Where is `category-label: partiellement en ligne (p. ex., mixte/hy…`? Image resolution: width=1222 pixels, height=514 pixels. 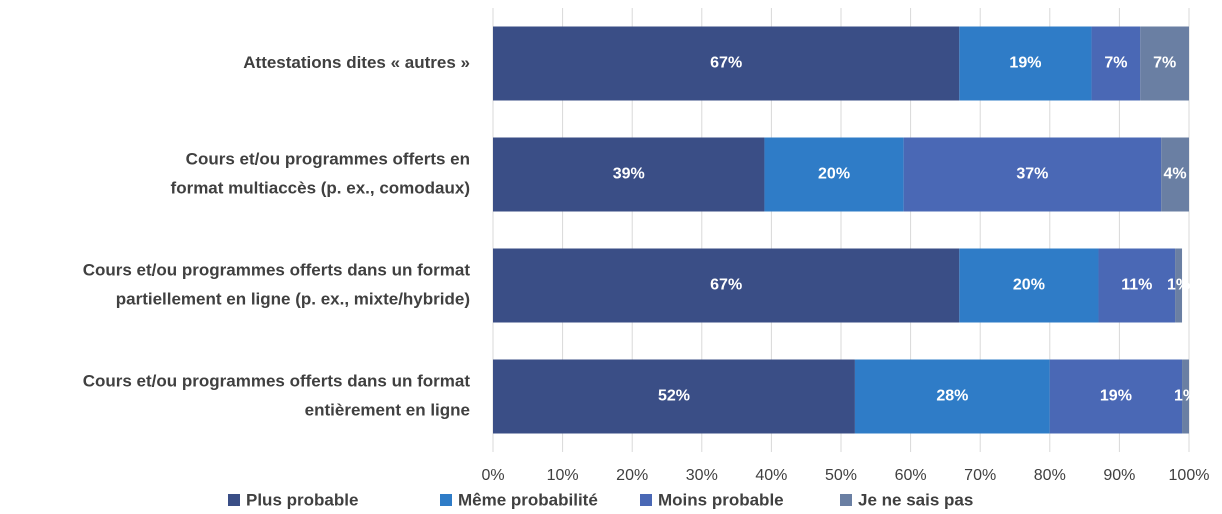
category-label: partiellement en ligne (p. ex., mixte/hy… is located at coordinates (293, 298).